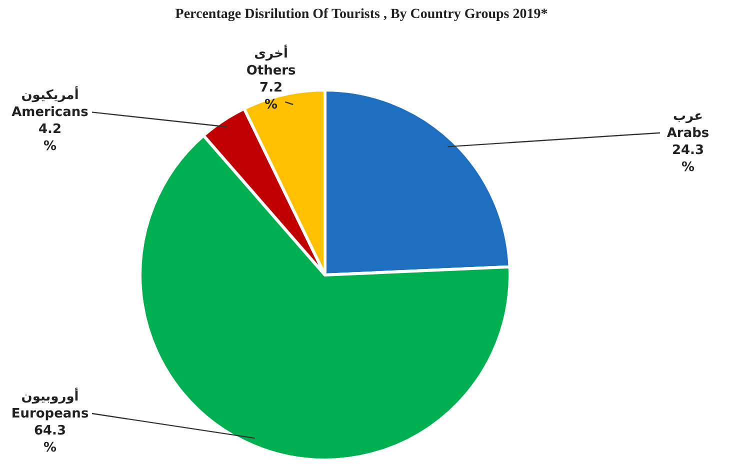  What do you see at coordinates (50, 138) in the screenshot?
I see `data-label: 4.2 %` at bounding box center [50, 138].